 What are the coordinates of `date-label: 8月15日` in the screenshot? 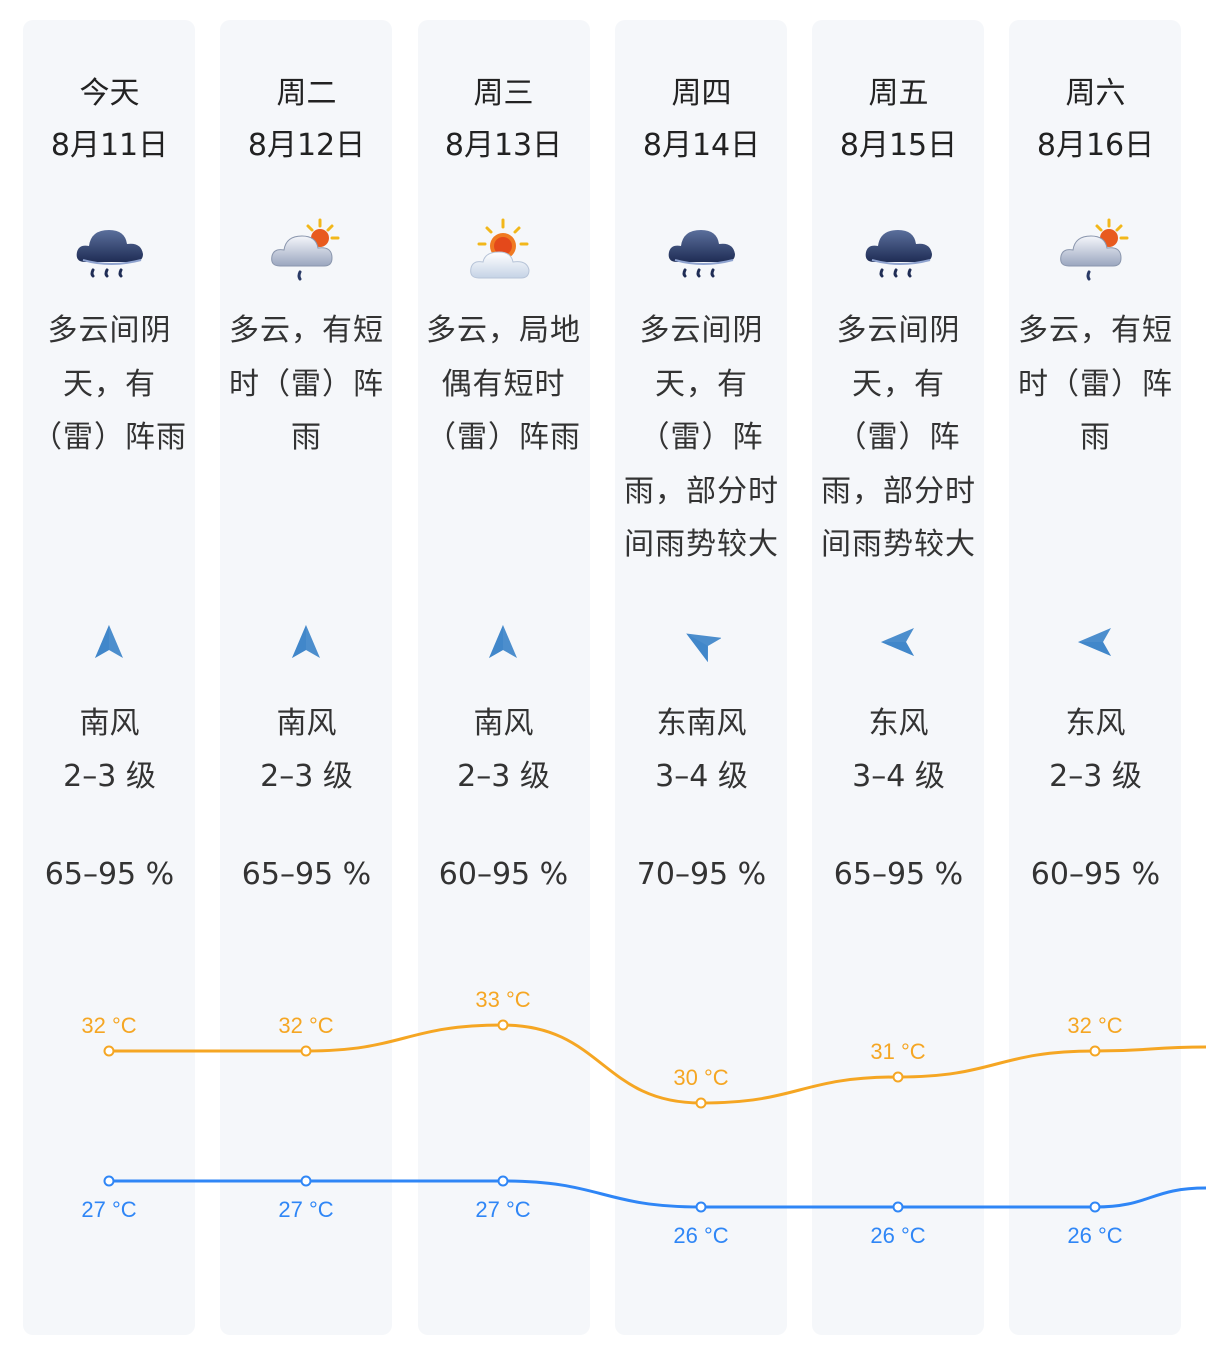 It's located at (898, 145).